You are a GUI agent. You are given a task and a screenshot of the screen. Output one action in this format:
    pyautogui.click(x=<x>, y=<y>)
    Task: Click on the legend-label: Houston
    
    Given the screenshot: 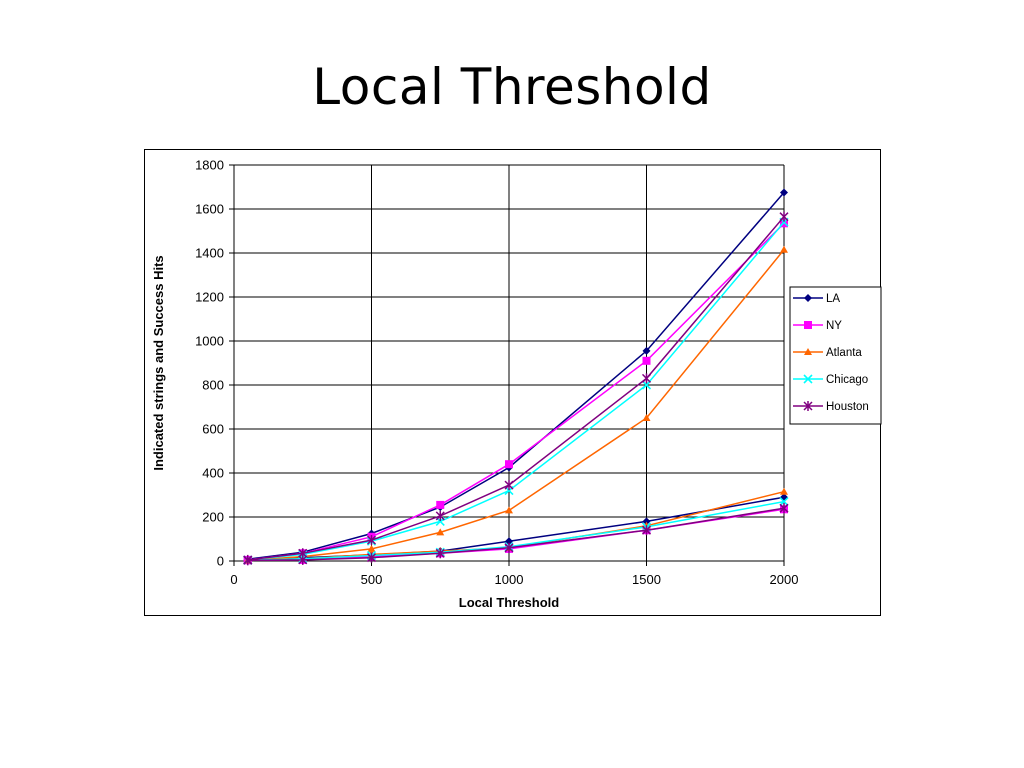 What is the action you would take?
    pyautogui.click(x=847, y=407)
    